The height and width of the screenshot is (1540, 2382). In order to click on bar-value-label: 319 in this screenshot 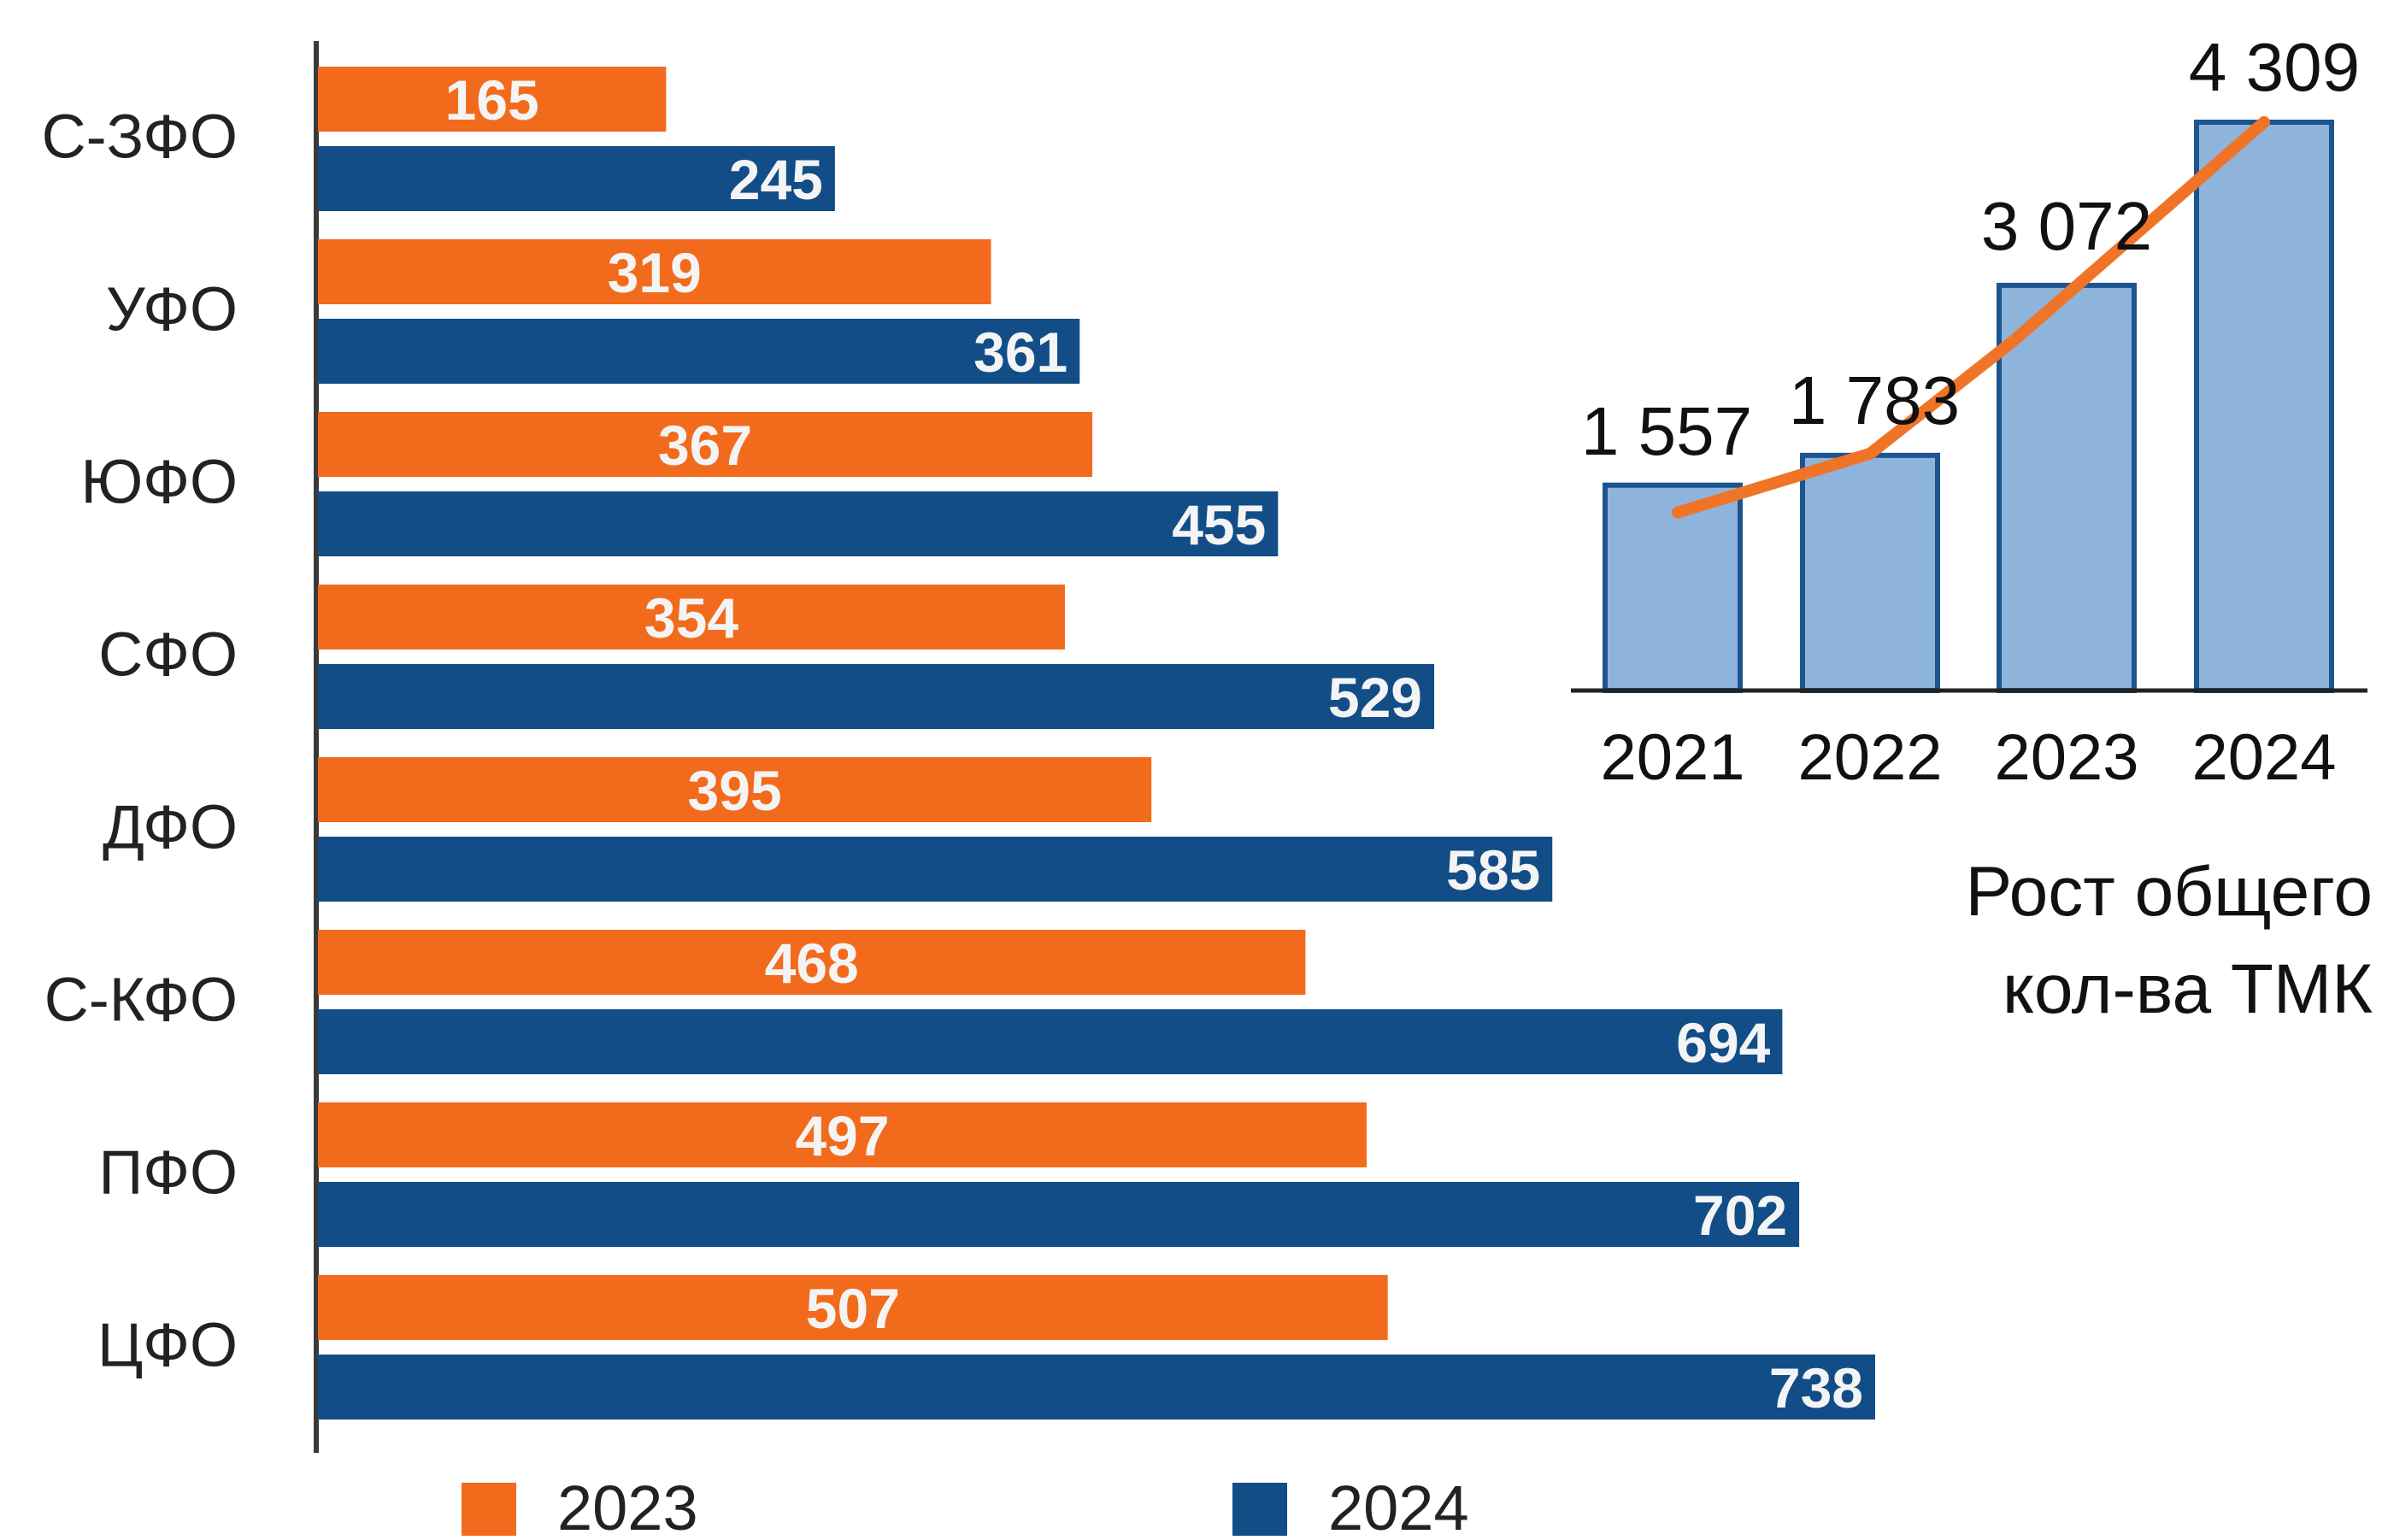, I will do `click(655, 272)`.